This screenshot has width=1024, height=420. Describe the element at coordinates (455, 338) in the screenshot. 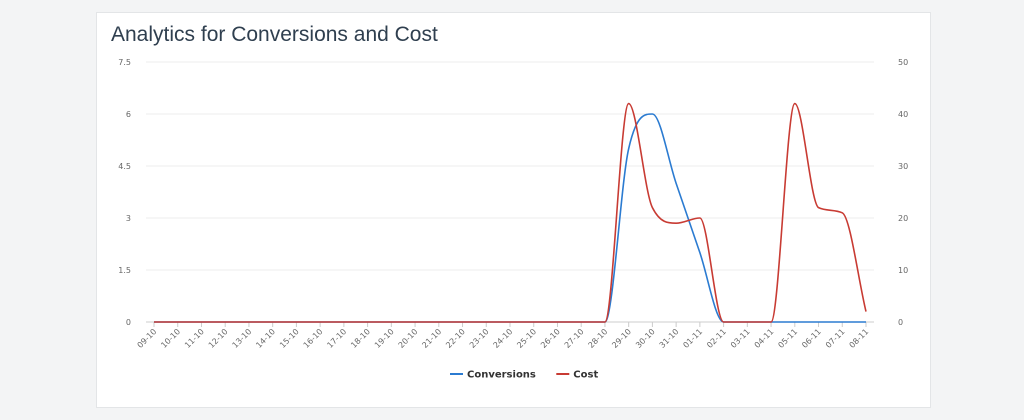

I see `x-tick-label: 22-10` at that location.